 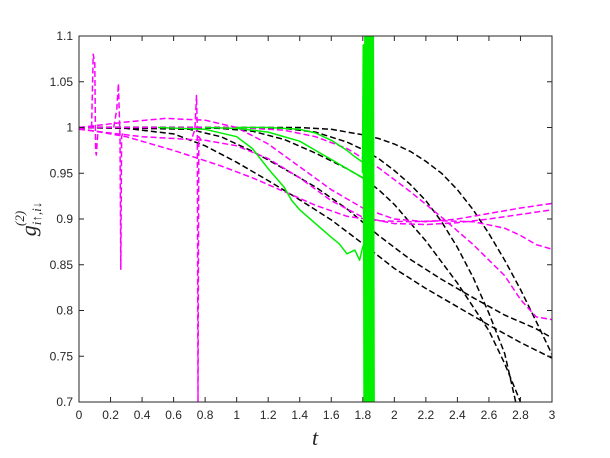 I want to click on x-tick-label: 1, so click(x=236, y=415).